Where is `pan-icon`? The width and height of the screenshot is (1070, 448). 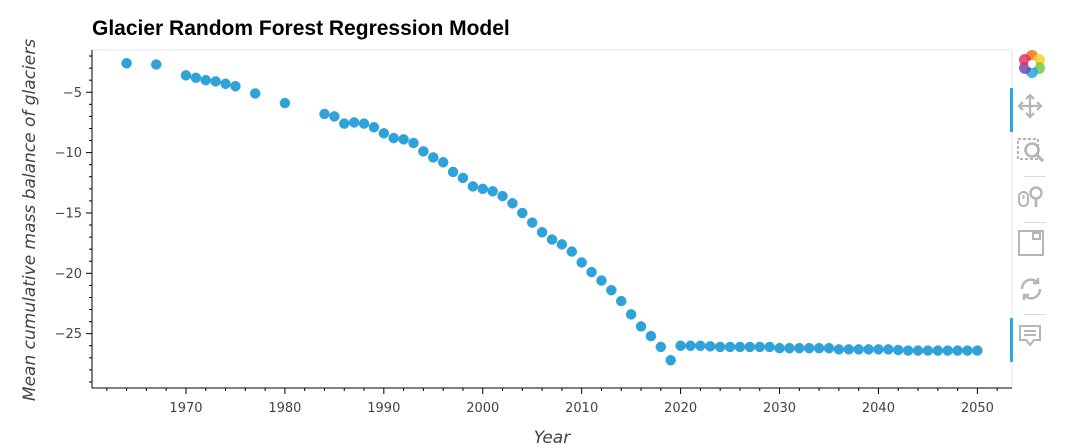 pan-icon is located at coordinates (1036, 110).